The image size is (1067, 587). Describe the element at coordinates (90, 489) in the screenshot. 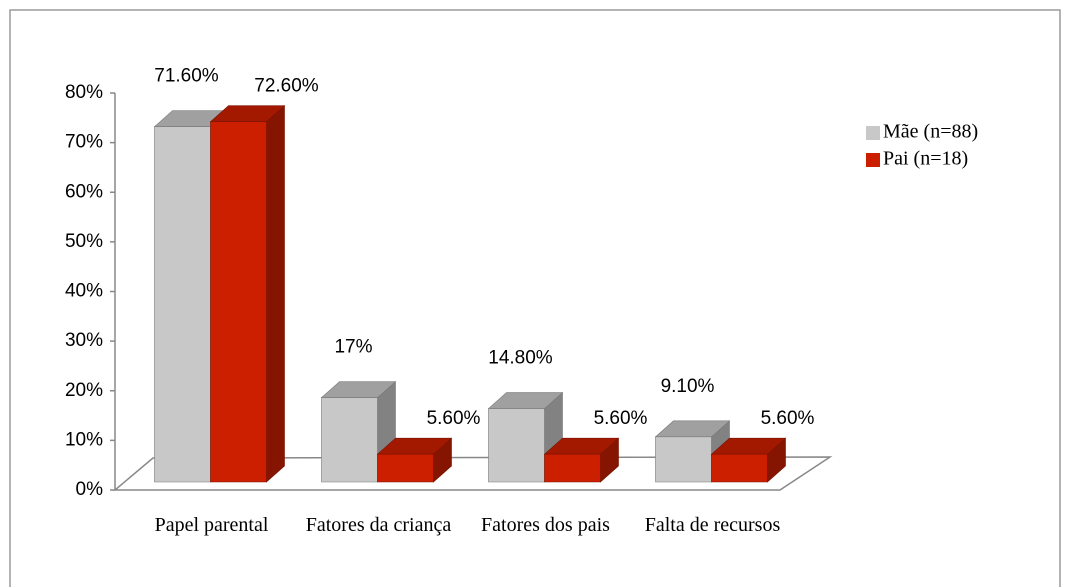

I see `y-tick-label: 0%` at that location.